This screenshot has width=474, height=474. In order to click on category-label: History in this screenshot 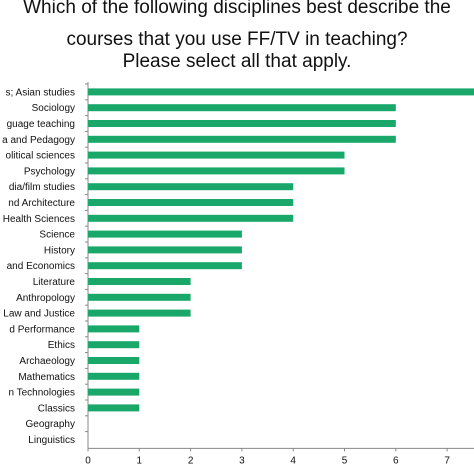, I will do `click(59, 250)`.